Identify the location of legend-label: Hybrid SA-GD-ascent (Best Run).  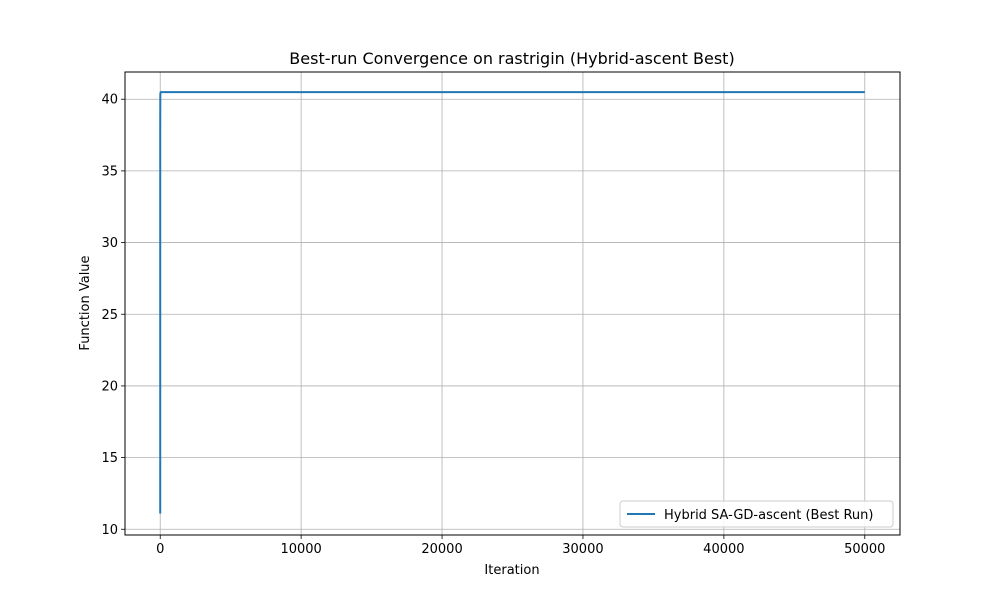
(768, 515).